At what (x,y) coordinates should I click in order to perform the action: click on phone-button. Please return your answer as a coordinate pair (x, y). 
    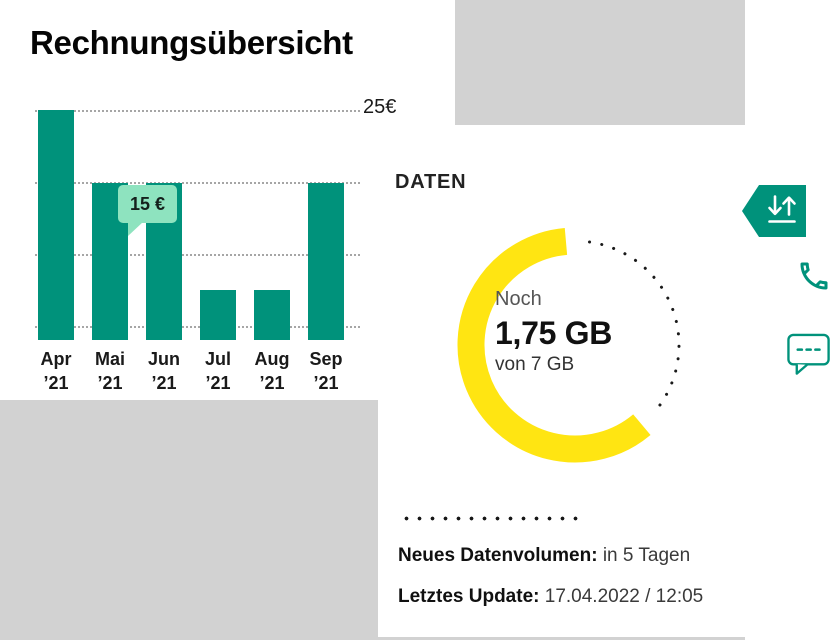
    Looking at the image, I should click on (814, 276).